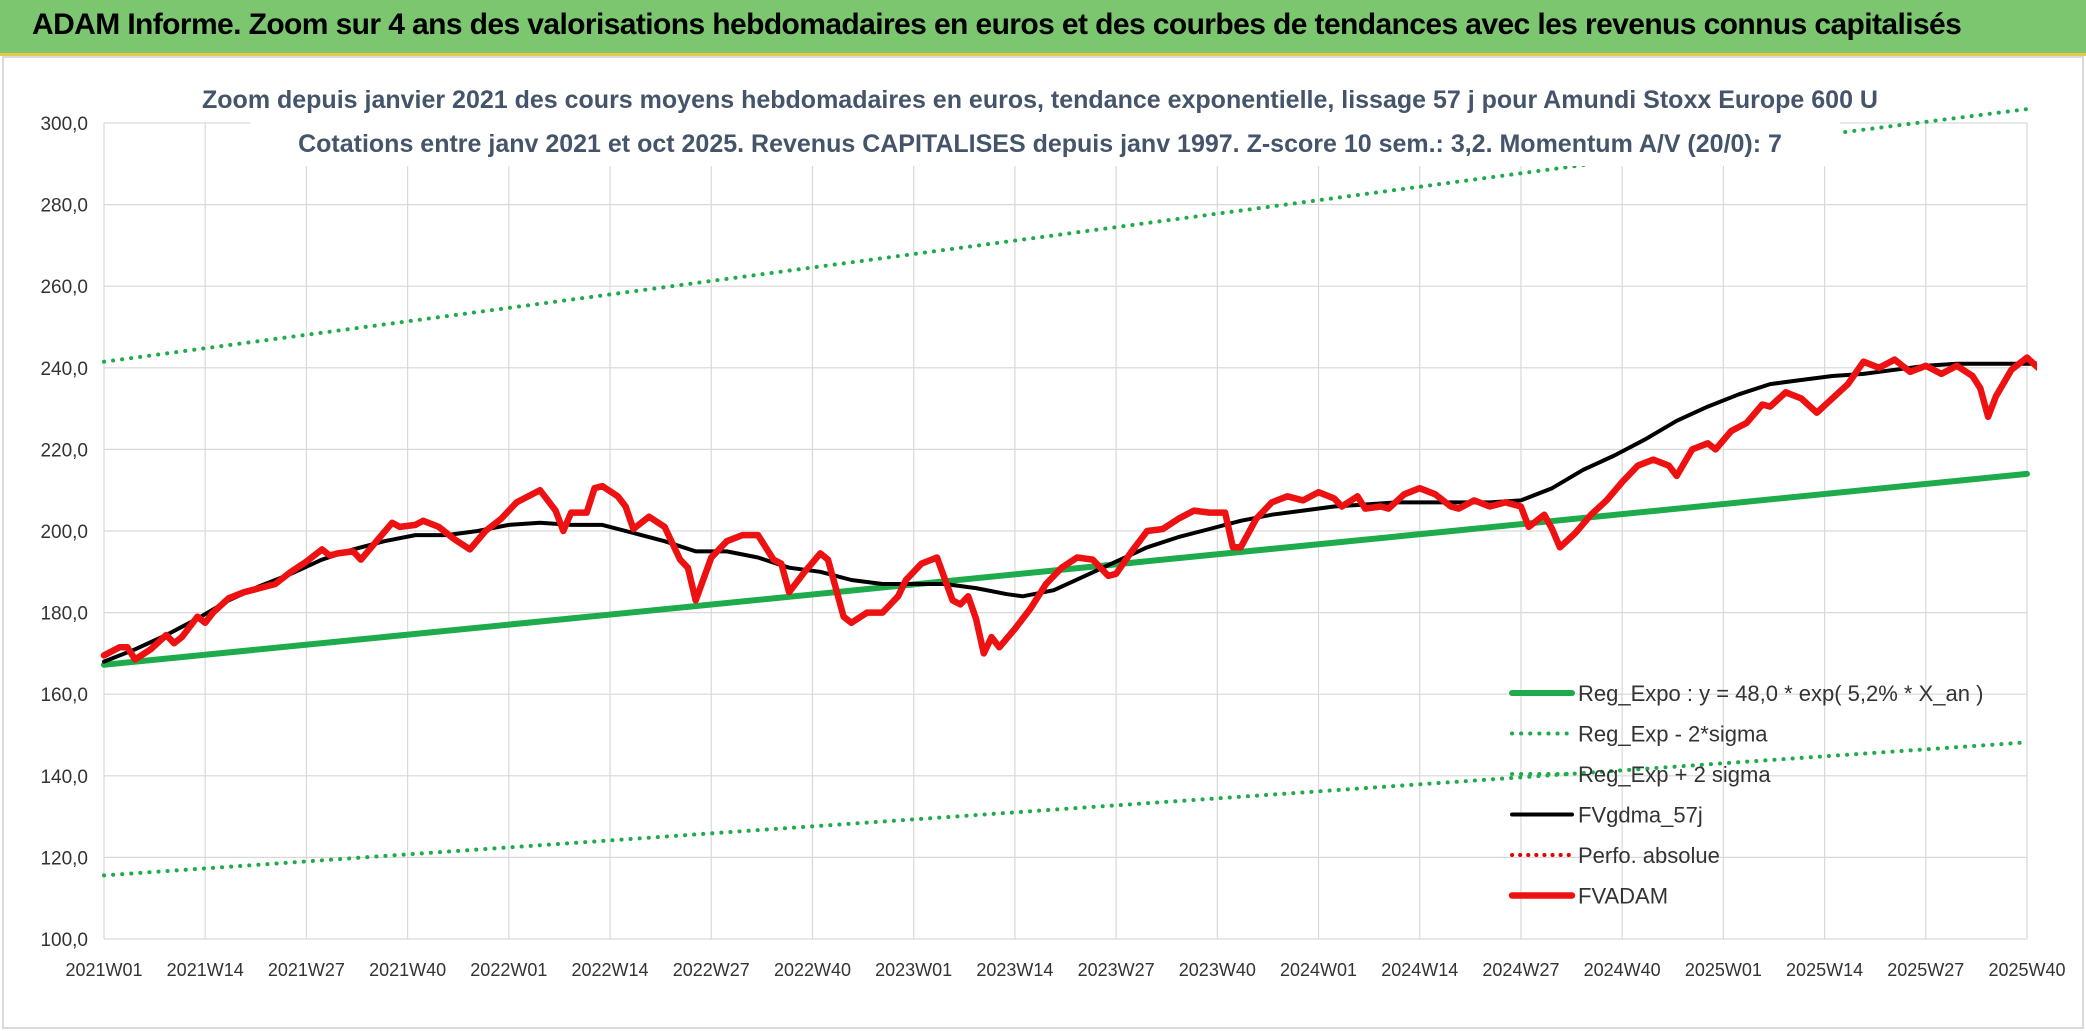 The width and height of the screenshot is (2086, 1031). What do you see at coordinates (306, 970) in the screenshot?
I see `x-tick-label: 2021W27` at bounding box center [306, 970].